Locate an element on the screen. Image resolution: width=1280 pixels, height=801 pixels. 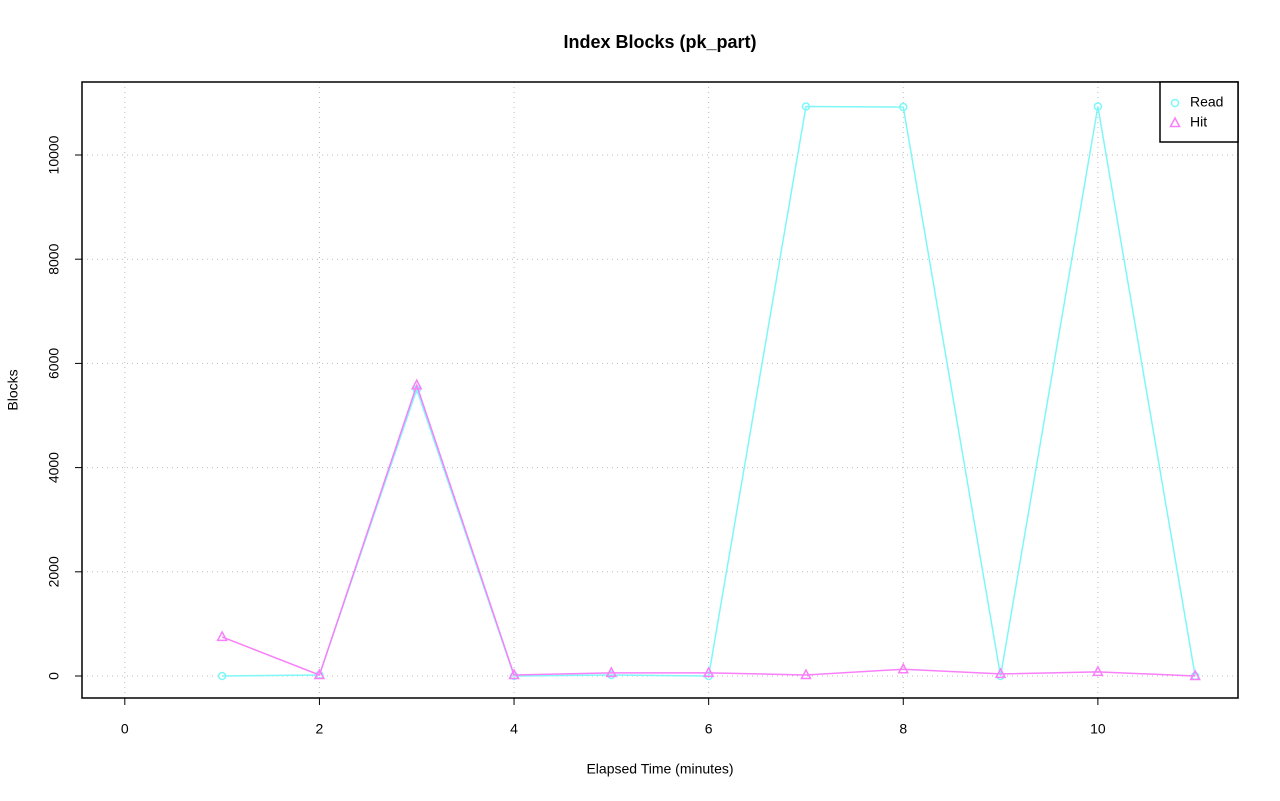
y-tick-label: 4000 is located at coordinates (54, 467).